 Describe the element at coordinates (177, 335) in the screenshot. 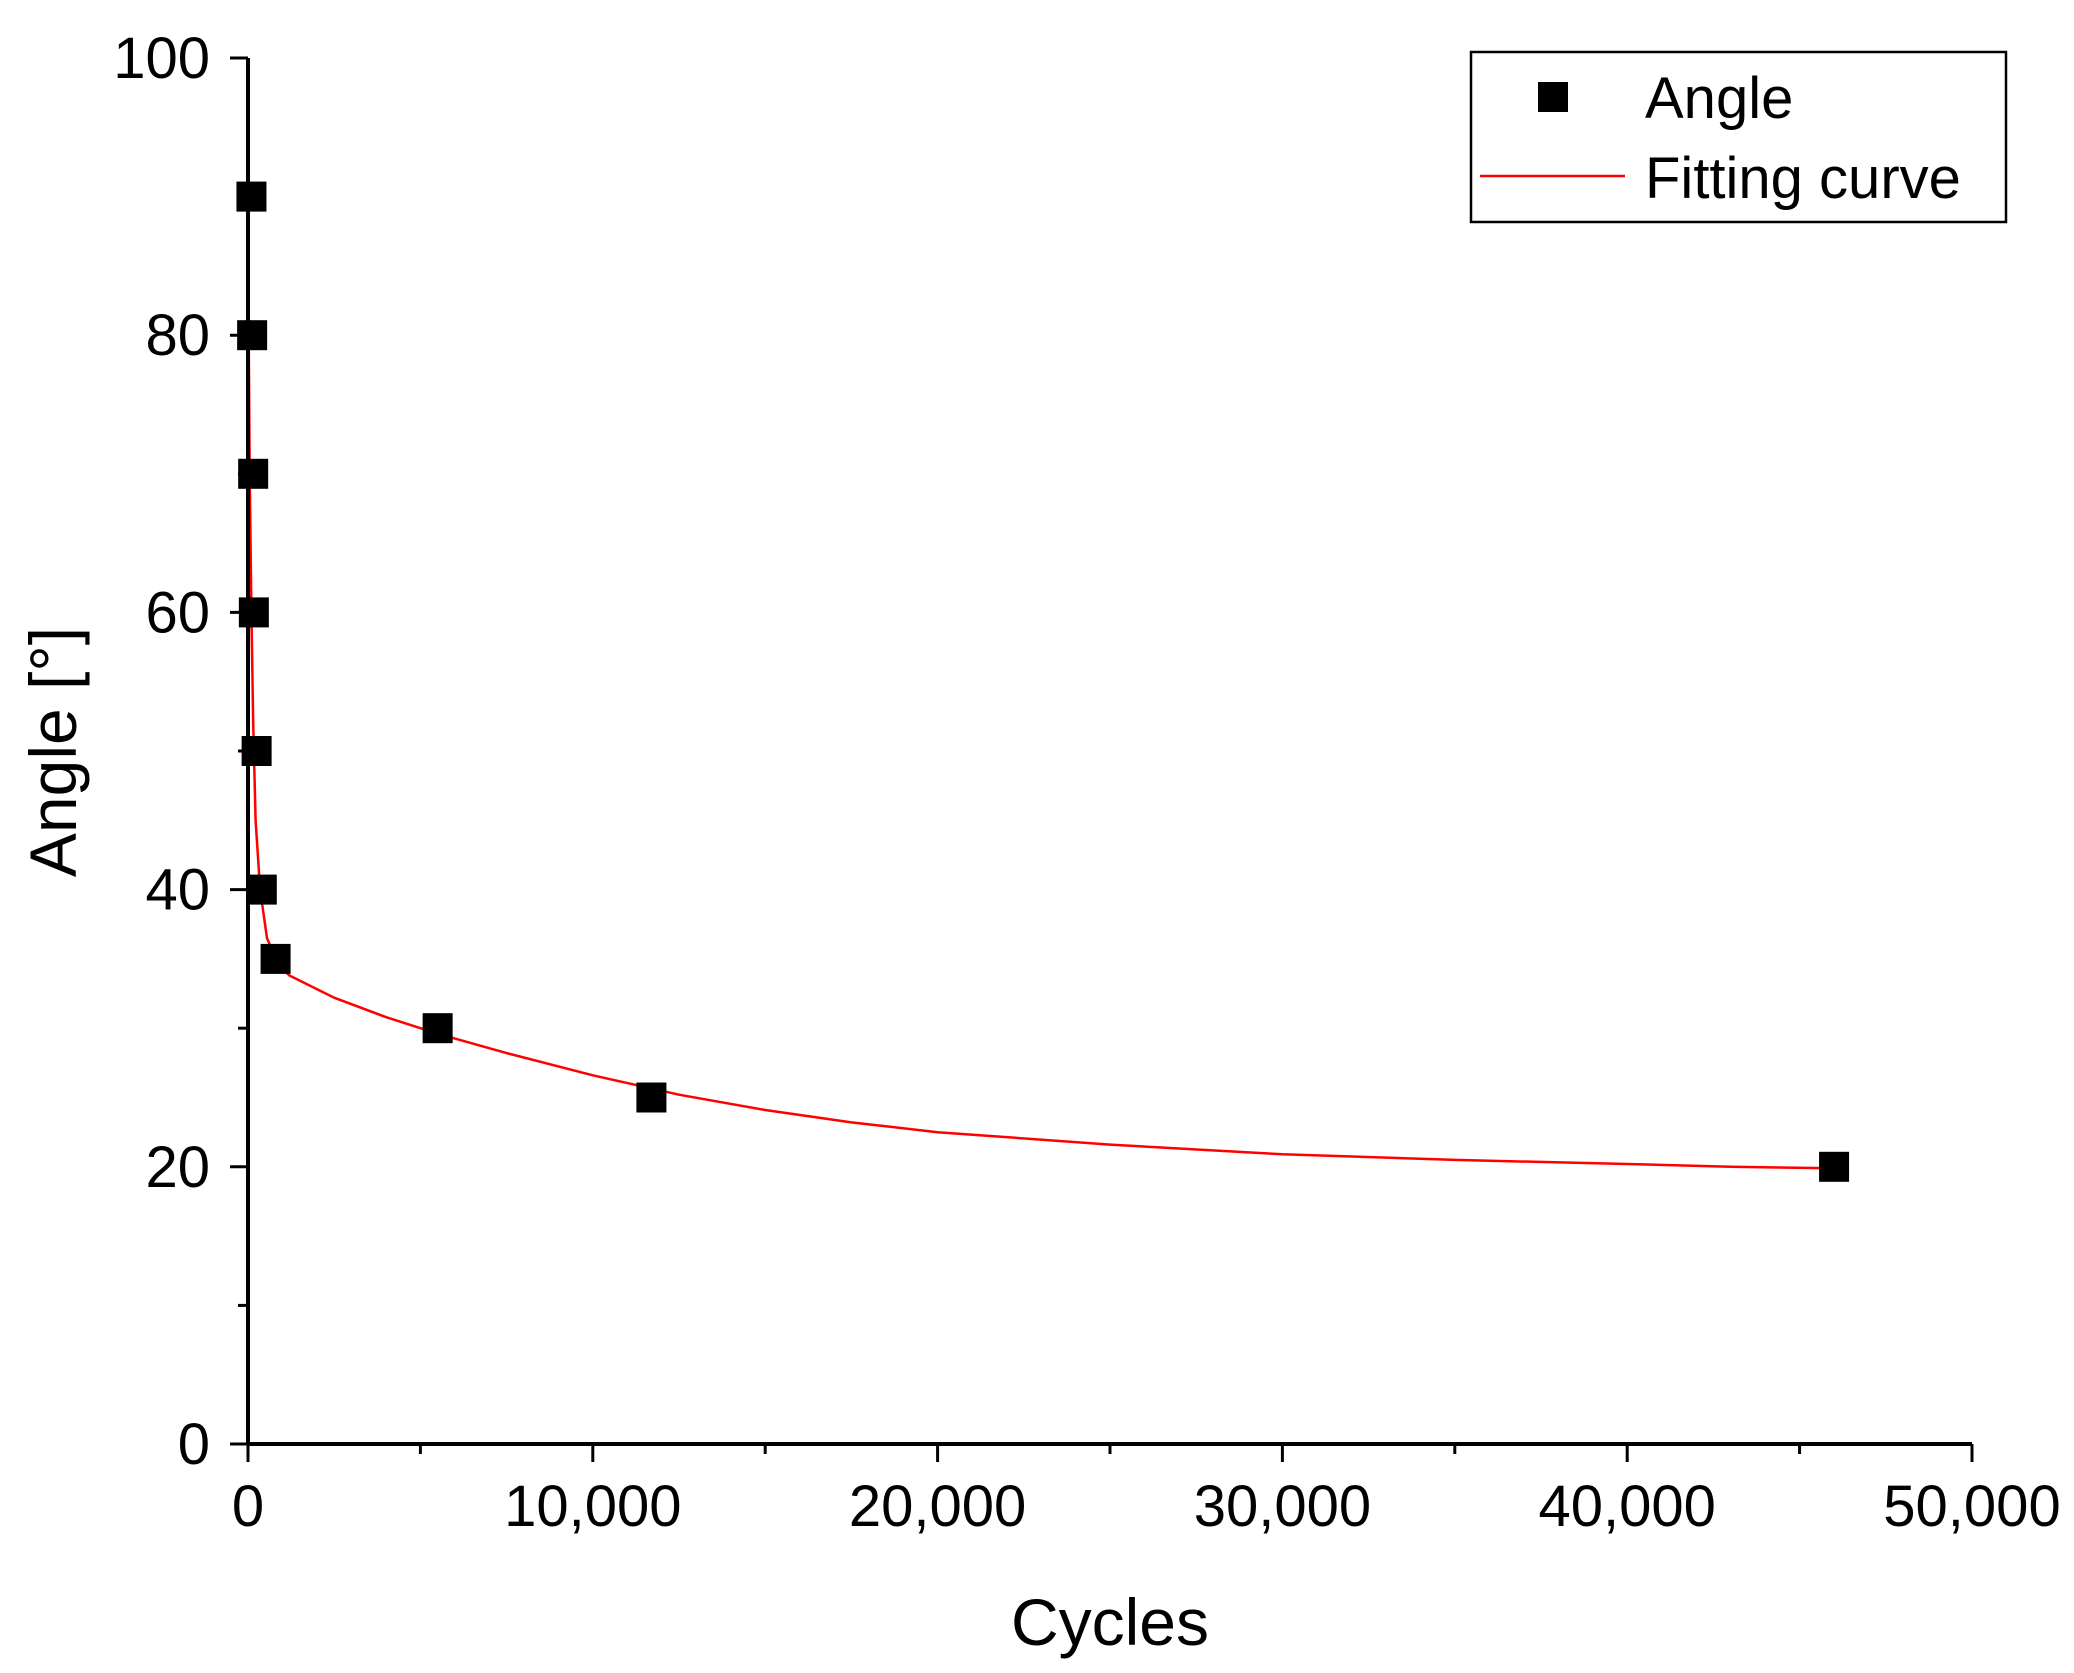

I see `y-tick-label: 80` at that location.